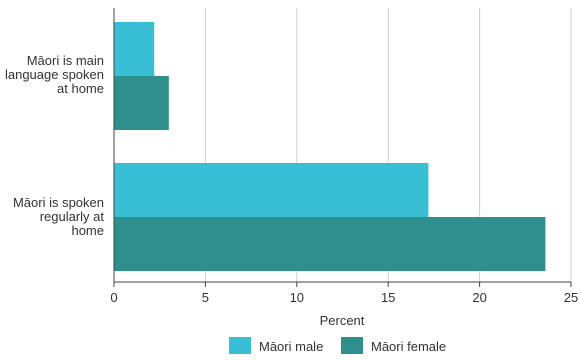 The width and height of the screenshot is (580, 360). I want to click on category-label-0: Māori is main language spoken at home, so click(54, 74).